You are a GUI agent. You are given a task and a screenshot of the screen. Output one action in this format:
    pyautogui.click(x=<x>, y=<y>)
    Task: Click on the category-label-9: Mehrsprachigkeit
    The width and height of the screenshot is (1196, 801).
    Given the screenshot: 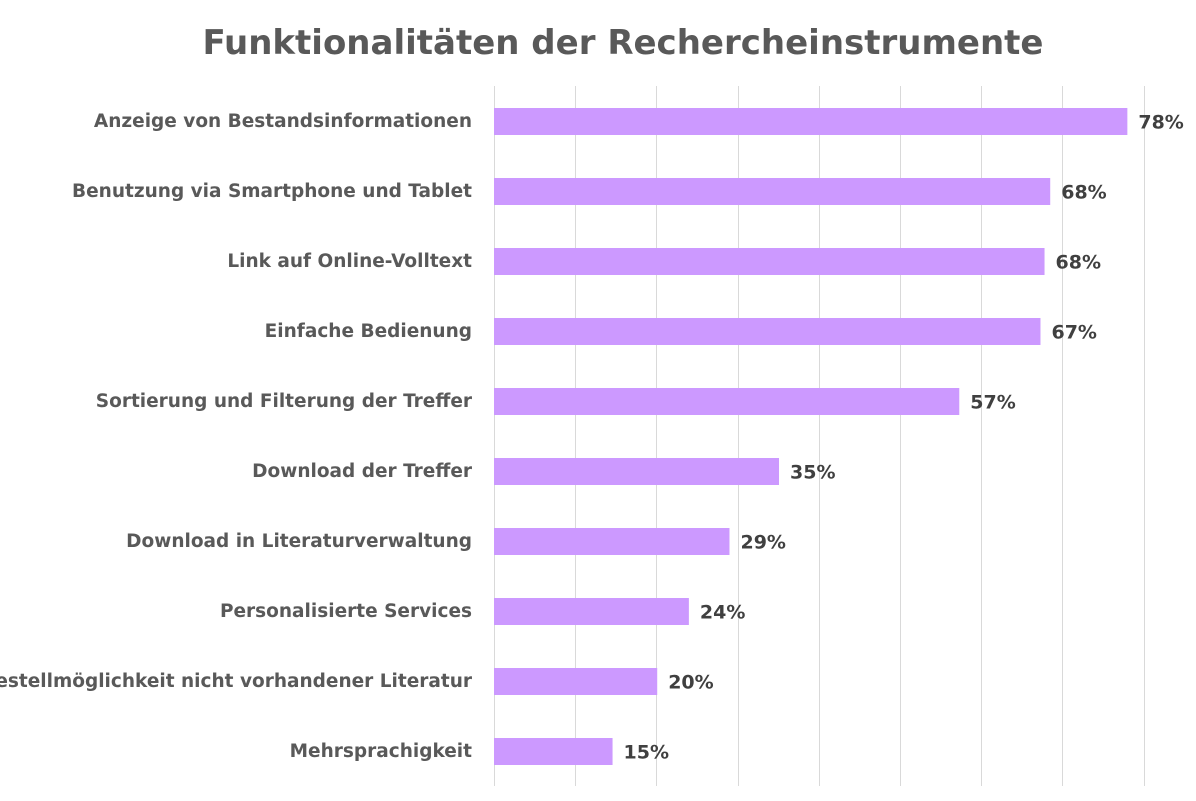 What is the action you would take?
    pyautogui.click(x=381, y=751)
    